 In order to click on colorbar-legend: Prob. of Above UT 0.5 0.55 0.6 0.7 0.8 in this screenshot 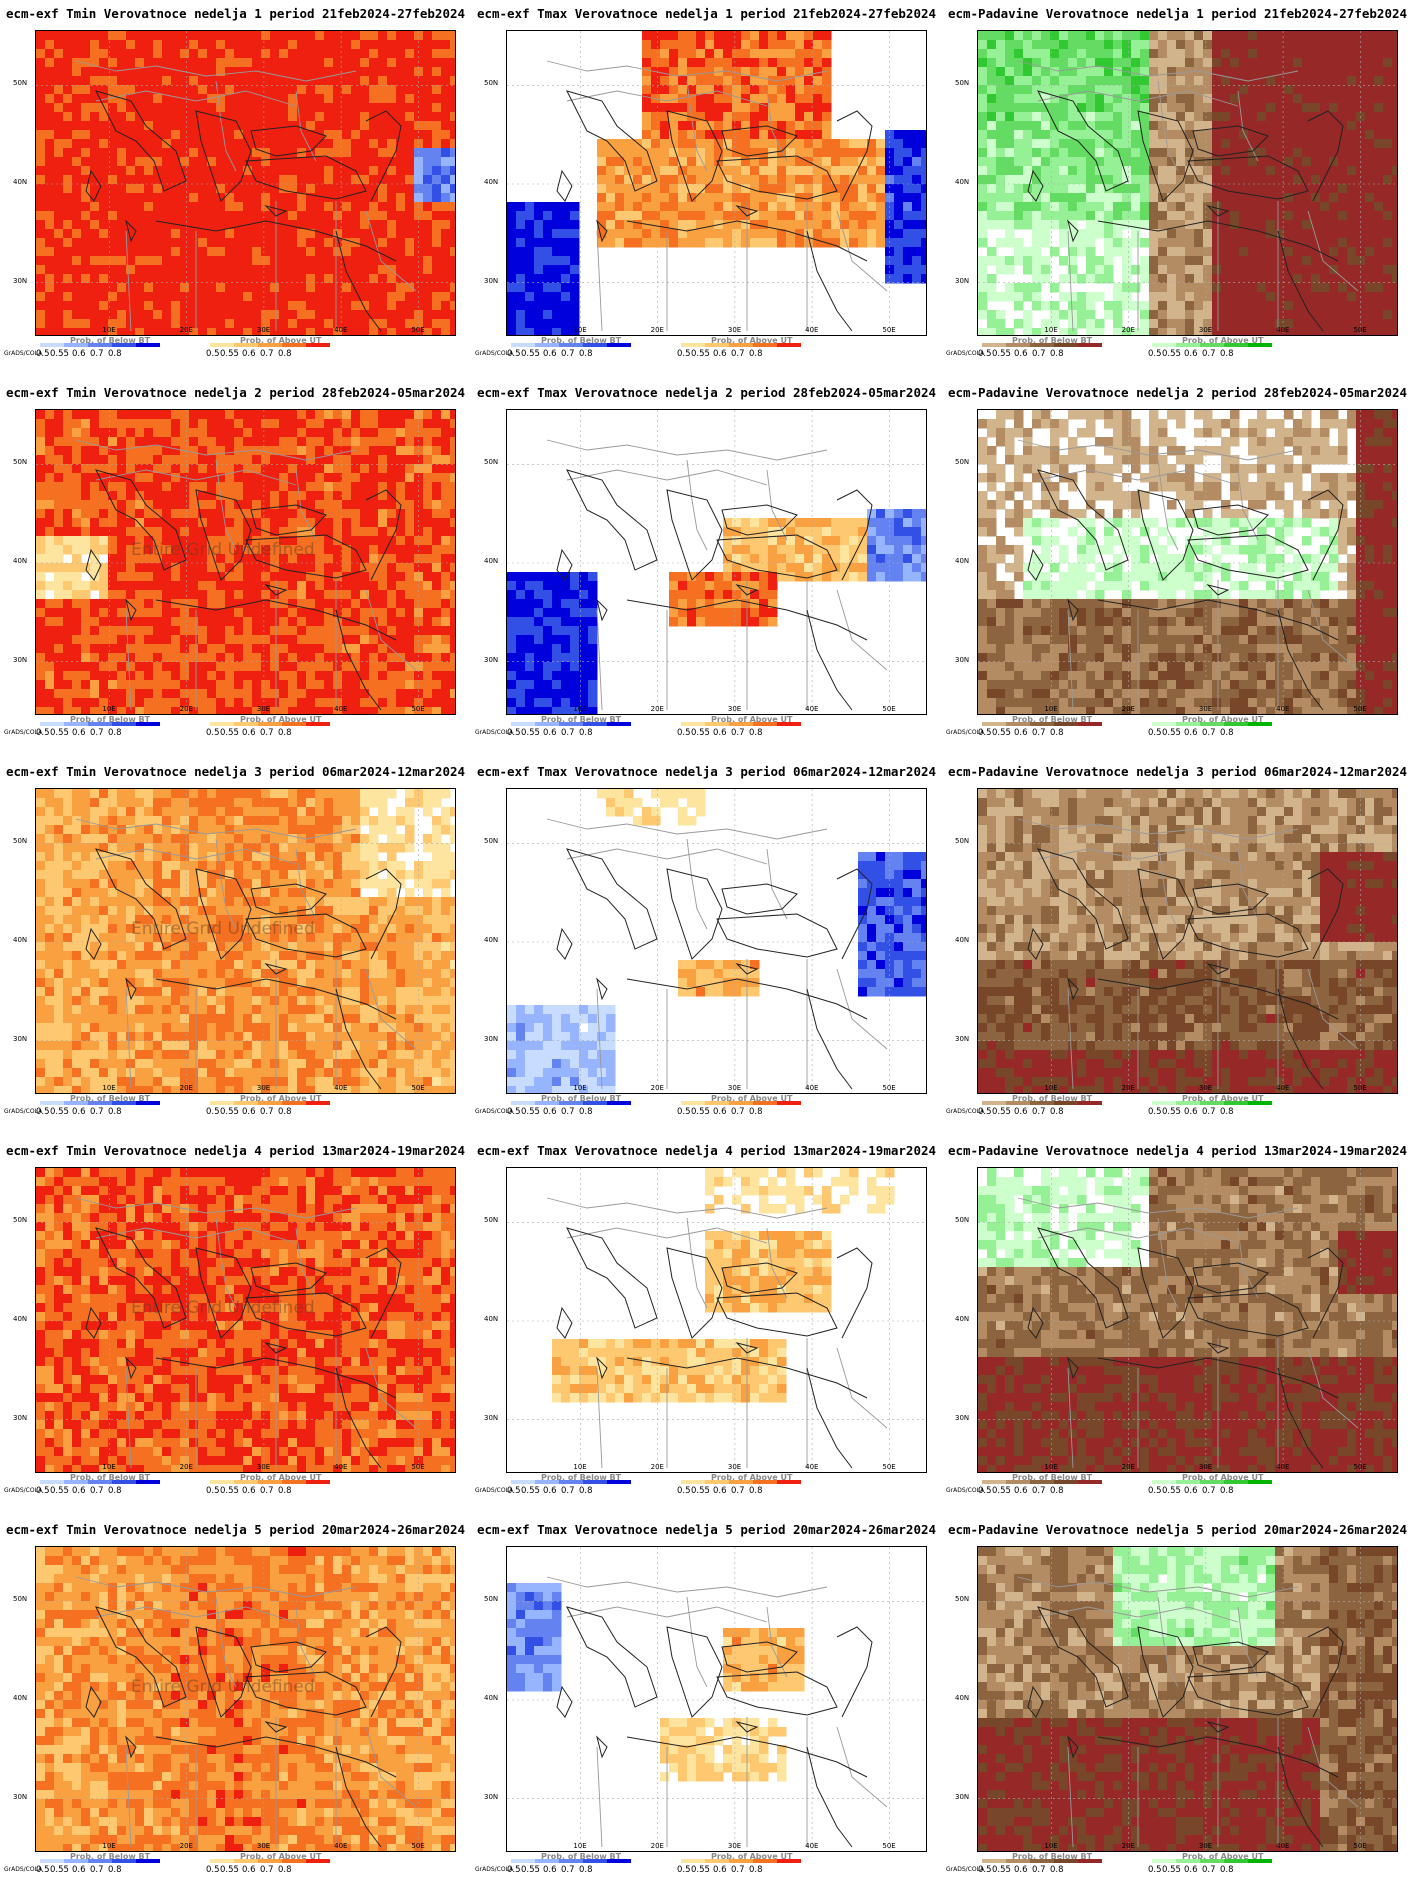, I will do `click(756, 351)`.